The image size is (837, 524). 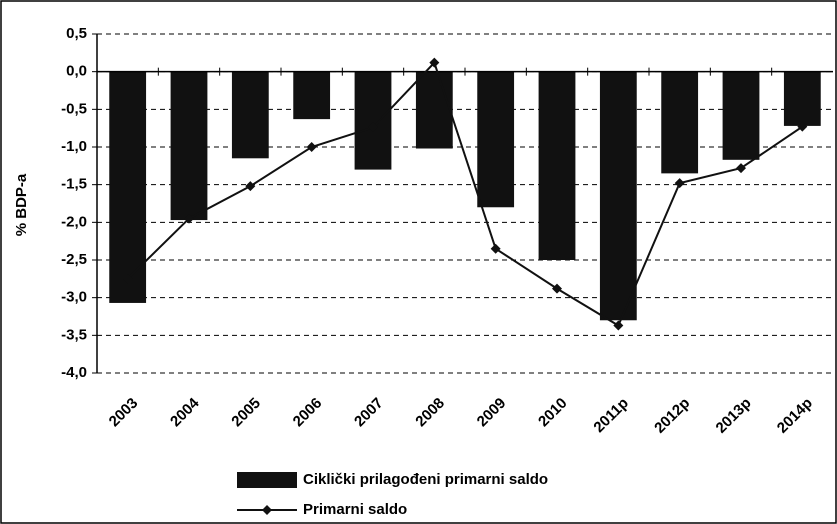 What do you see at coordinates (267, 480) in the screenshot?
I see `legend-swatch` at bounding box center [267, 480].